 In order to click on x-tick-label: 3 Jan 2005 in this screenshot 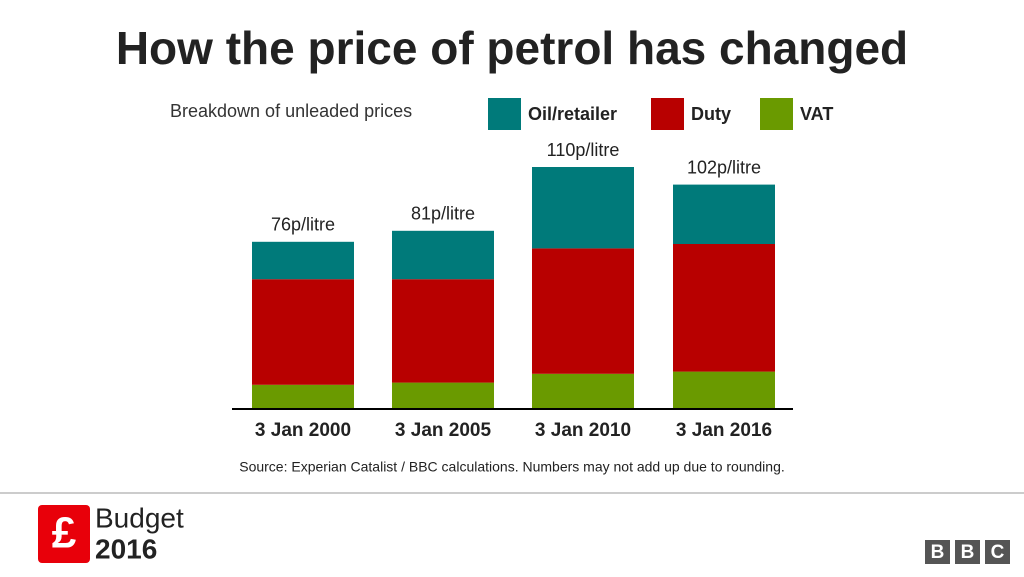, I will do `click(443, 430)`.